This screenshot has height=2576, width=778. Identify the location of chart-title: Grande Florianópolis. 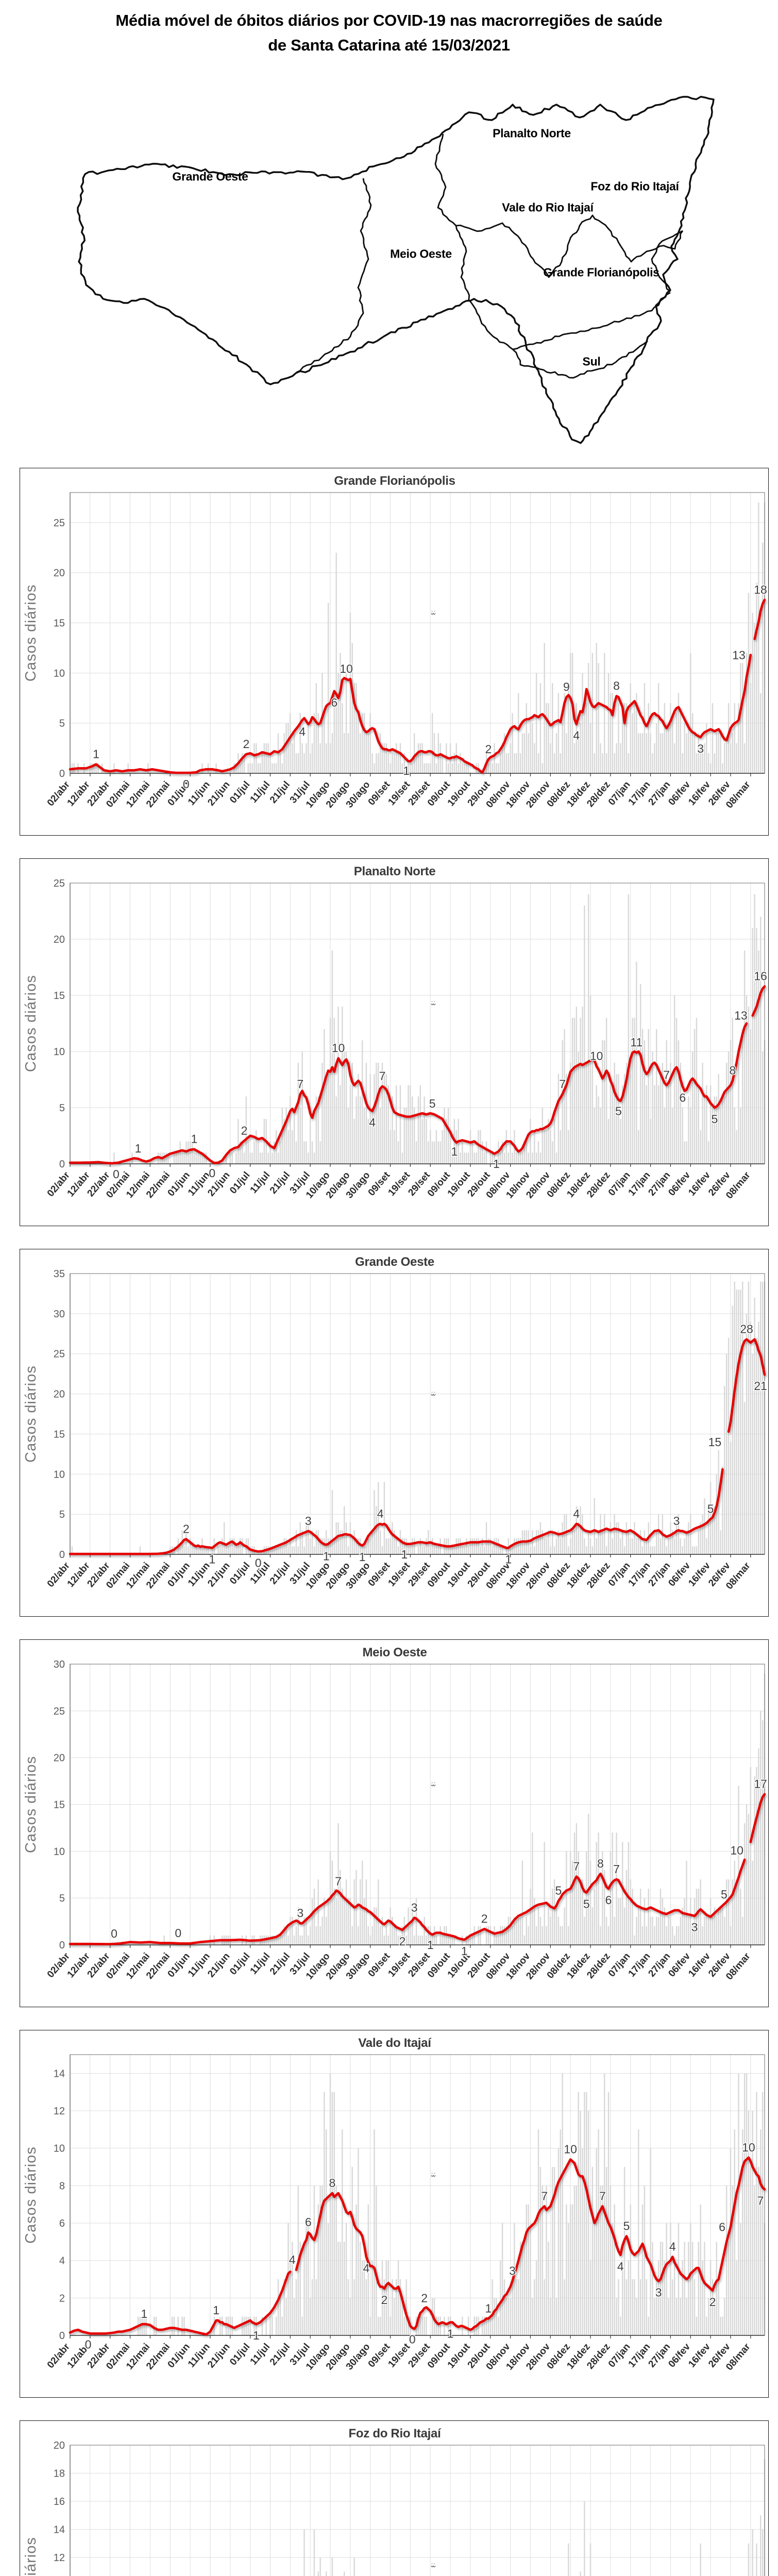
(394, 481).